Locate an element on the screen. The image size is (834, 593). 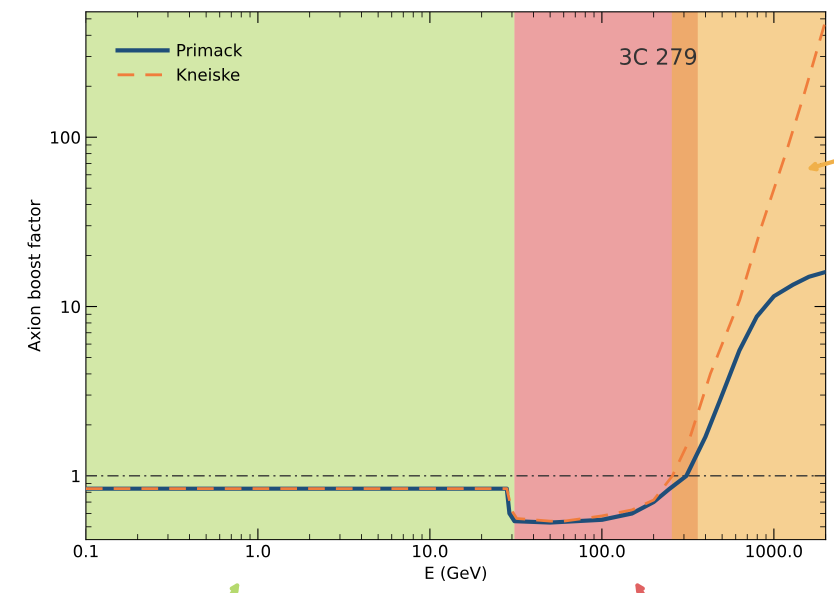
x-axis-title: E (GeV) is located at coordinates (456, 574).